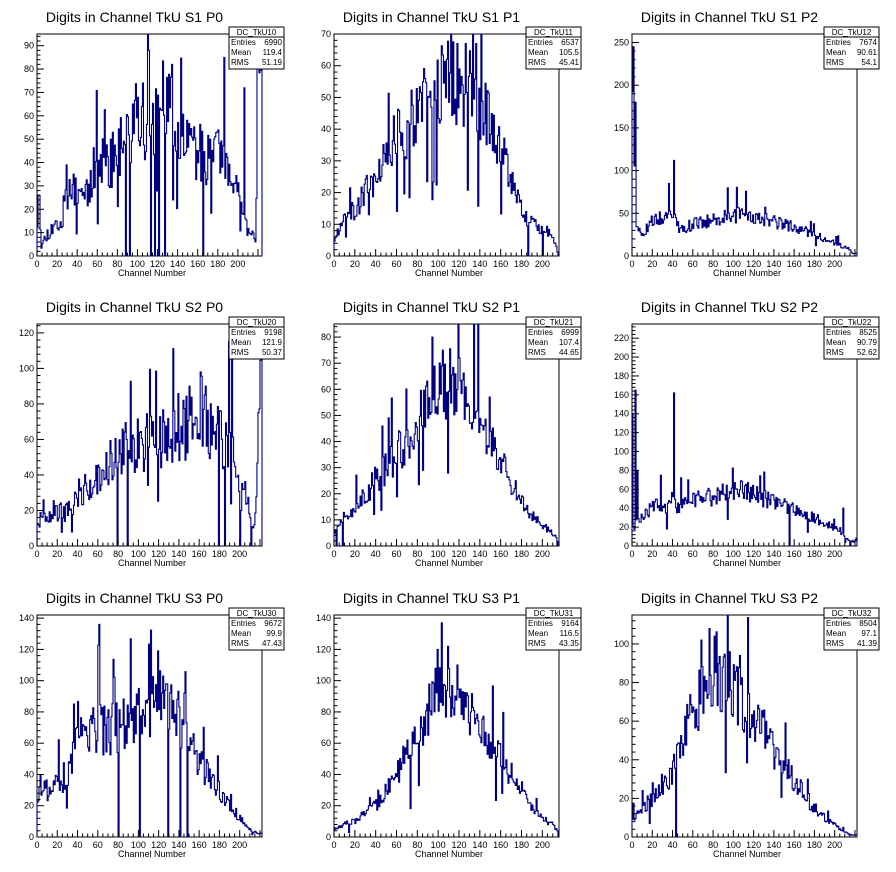 The height and width of the screenshot is (872, 896). I want to click on y-tick-label: 0, so click(626, 837).